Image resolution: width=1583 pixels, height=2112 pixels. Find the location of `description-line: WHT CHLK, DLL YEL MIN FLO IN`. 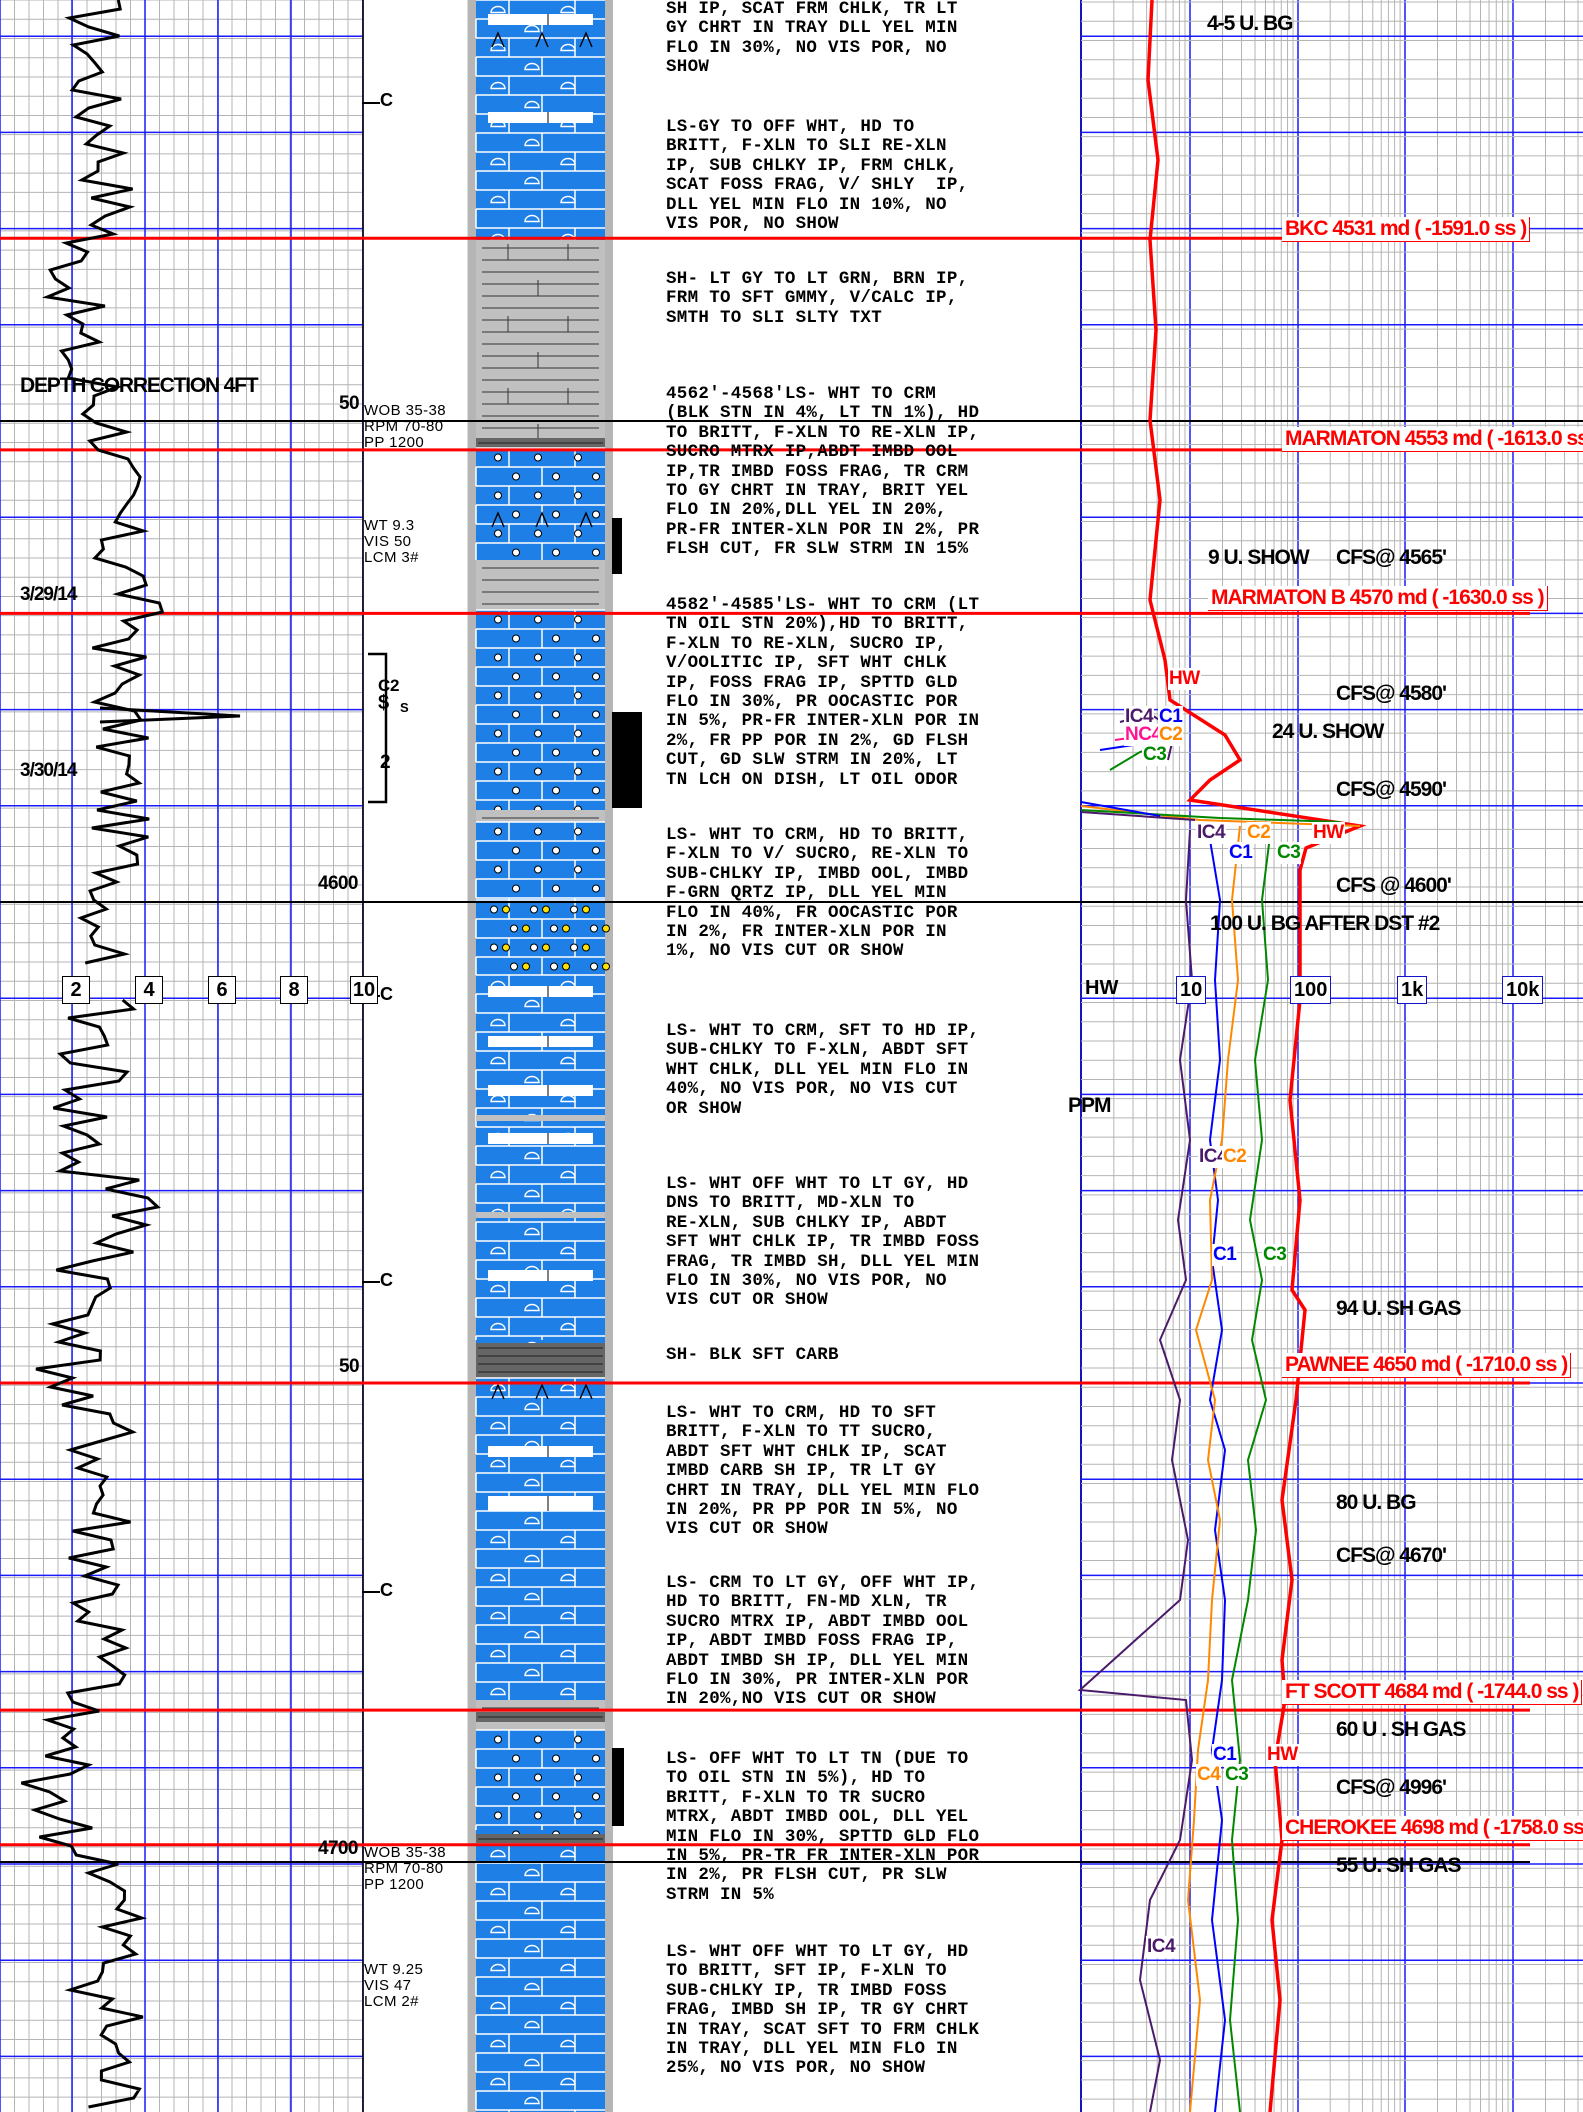

description-line: WHT CHLK, DLL YEL MIN FLO IN is located at coordinates (817, 1069).